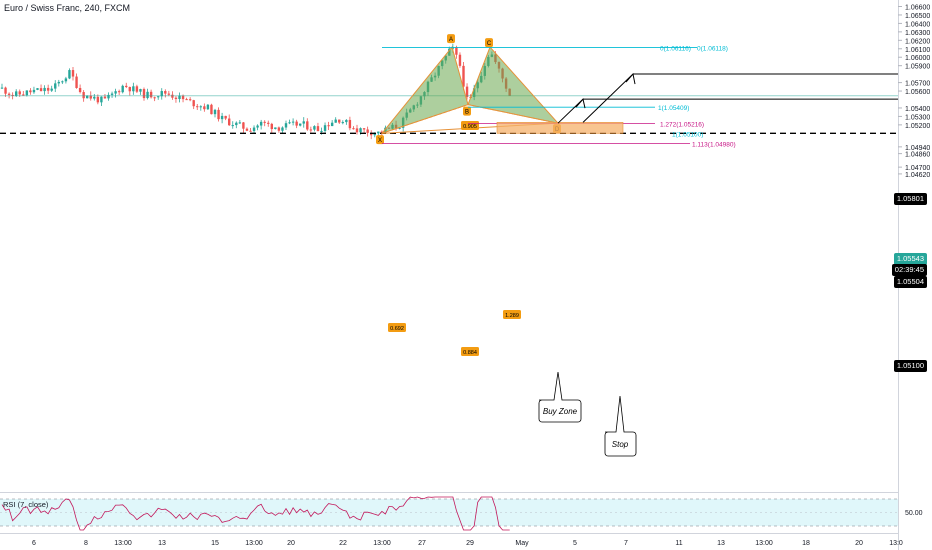 Image resolution: width=932 pixels, height=550 pixels. Describe the element at coordinates (343, 543) in the screenshot. I see `x-tick-label: 22` at that location.